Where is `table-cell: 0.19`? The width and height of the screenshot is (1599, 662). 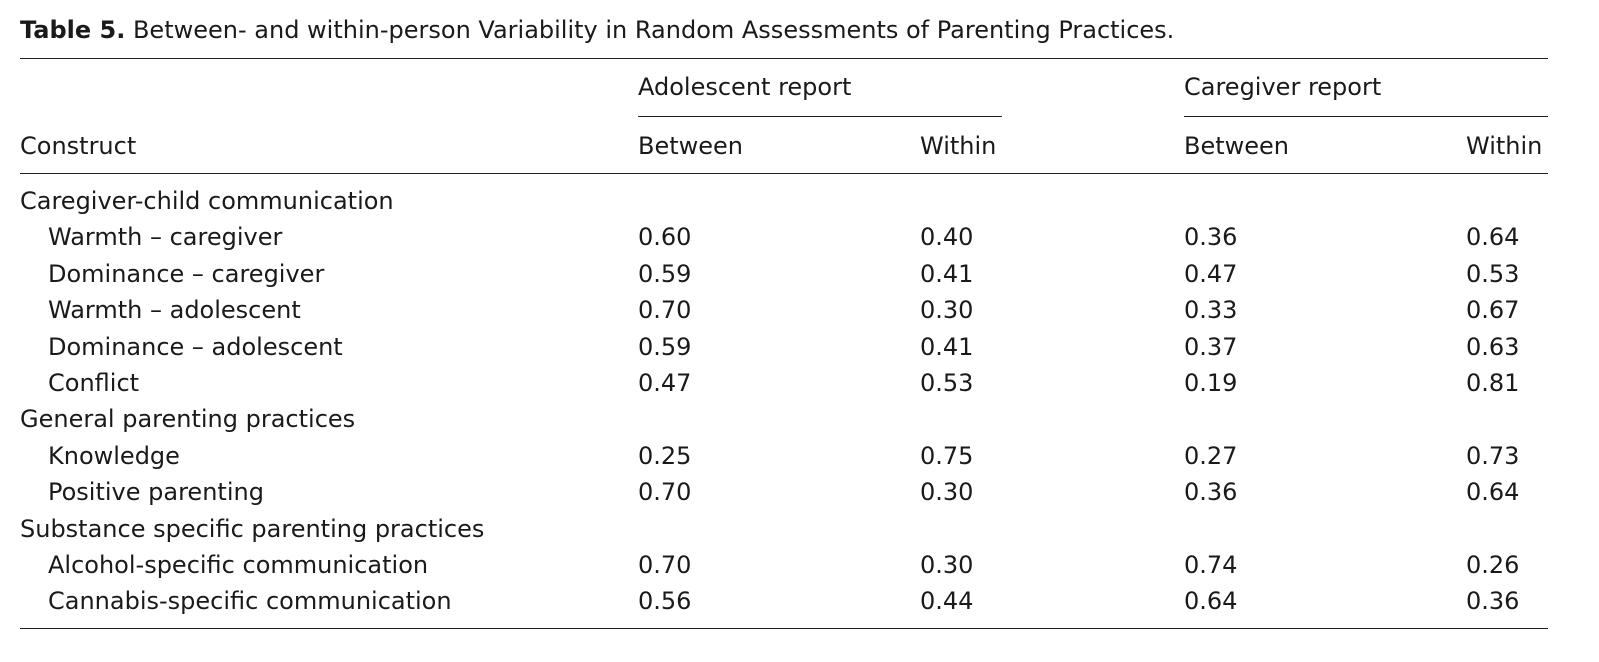 table-cell: 0.19 is located at coordinates (1211, 383).